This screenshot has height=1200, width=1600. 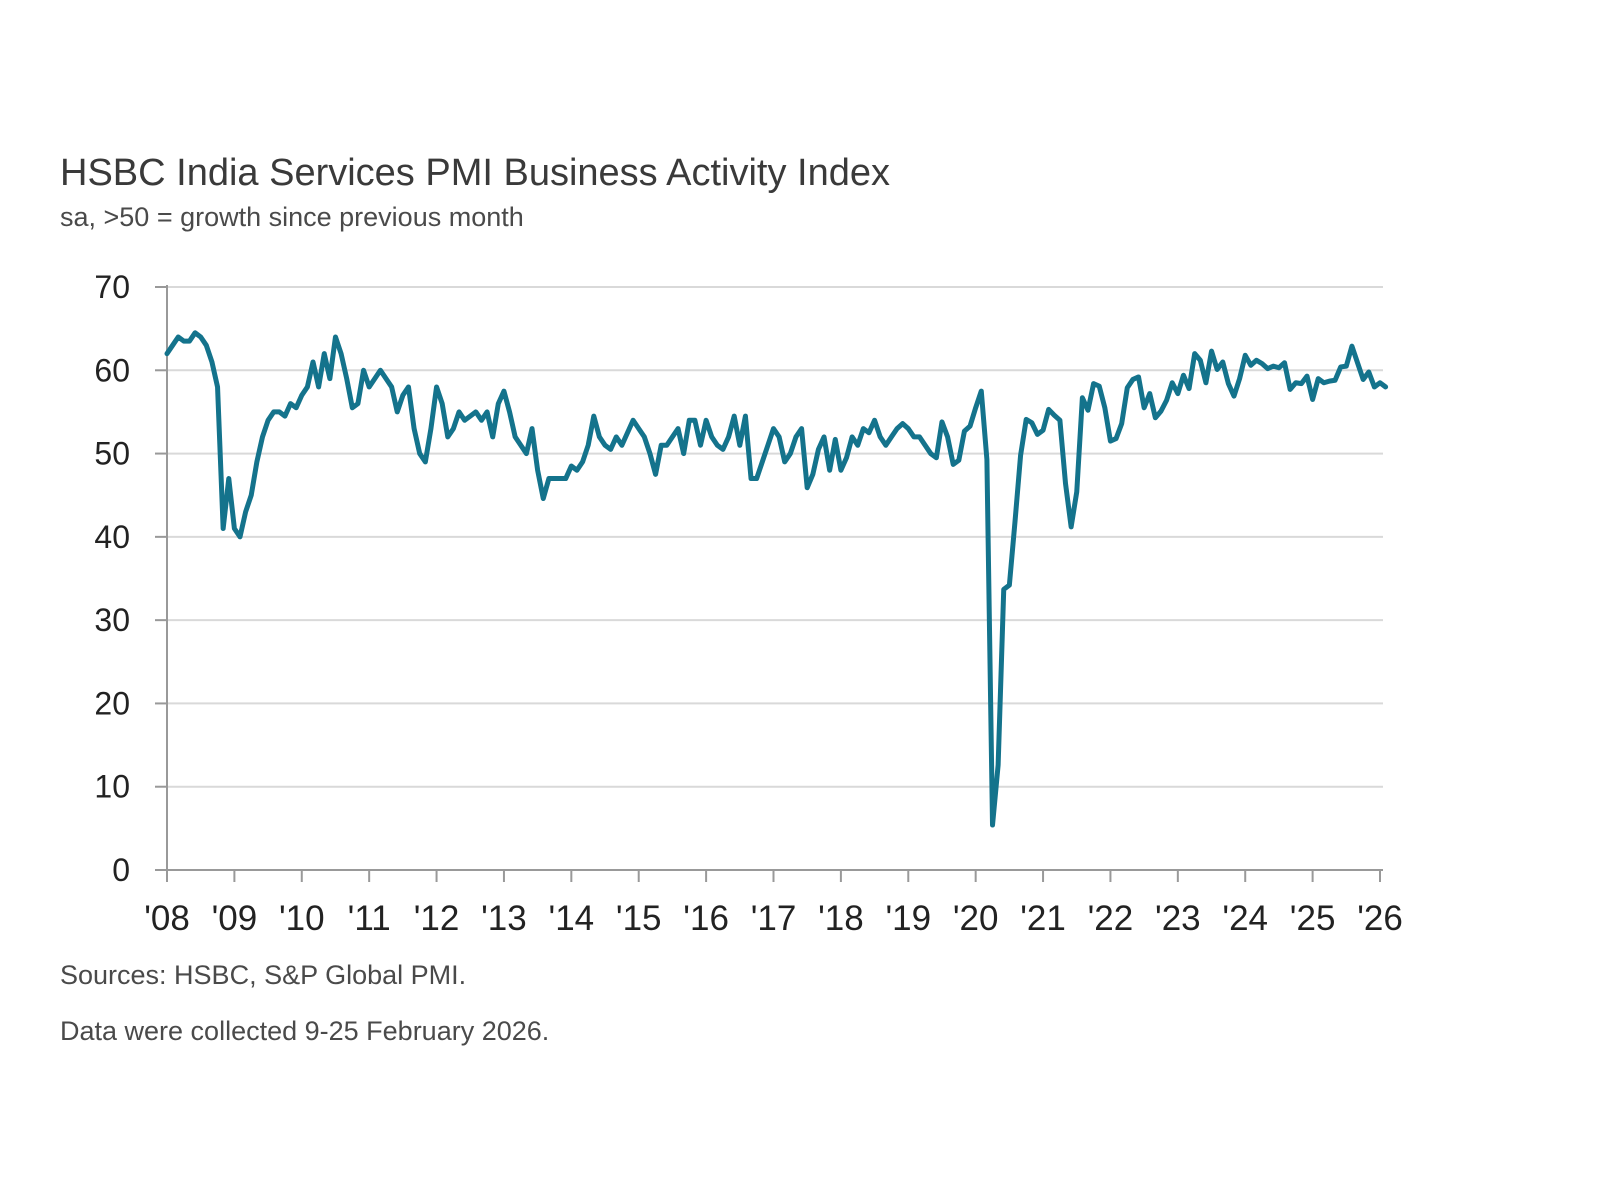 I want to click on y-tick-label: 30, so click(x=112, y=620).